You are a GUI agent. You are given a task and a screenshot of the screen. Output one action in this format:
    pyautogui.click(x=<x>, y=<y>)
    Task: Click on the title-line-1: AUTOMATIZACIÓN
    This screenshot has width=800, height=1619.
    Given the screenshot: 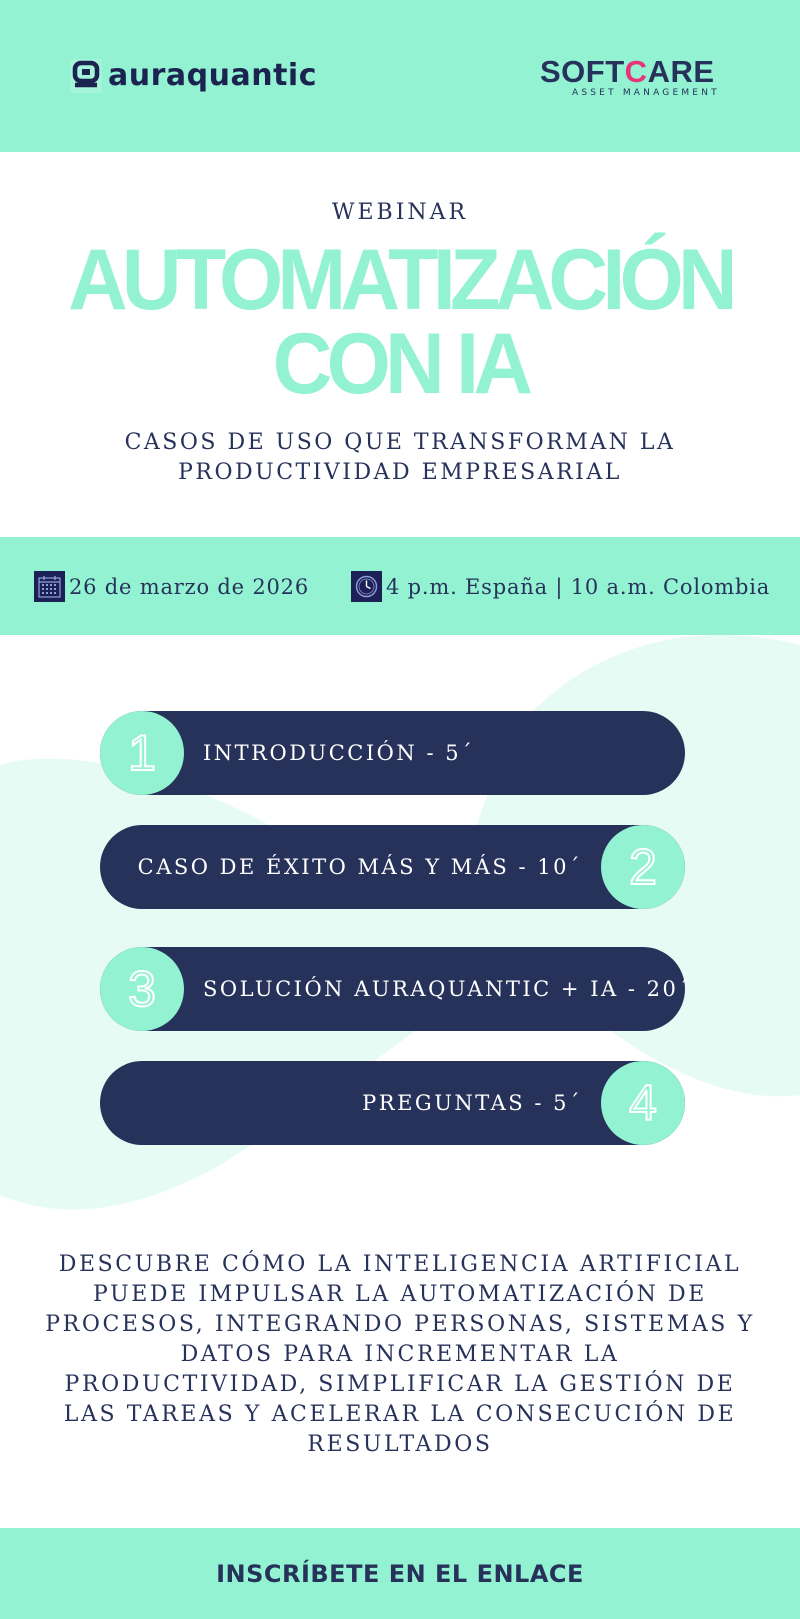 What is the action you would take?
    pyautogui.click(x=403, y=280)
    